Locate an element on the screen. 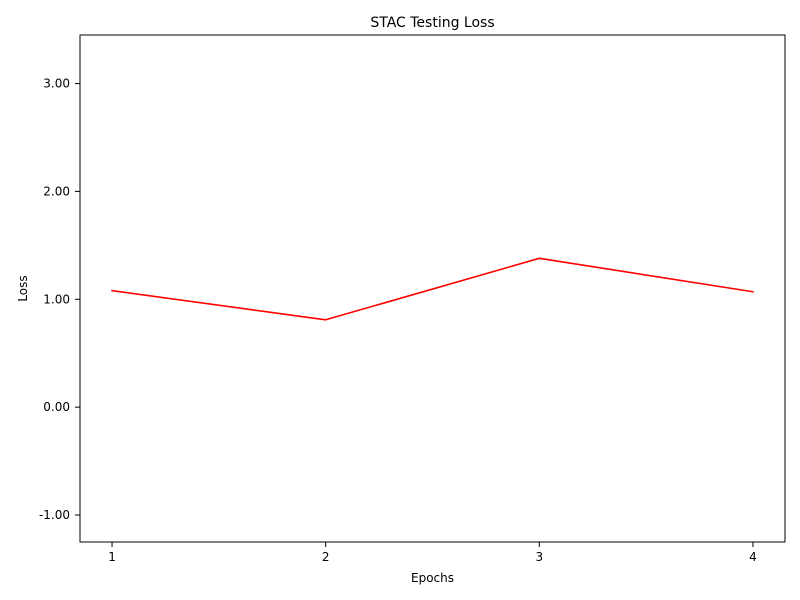 This screenshot has height=600, width=800. y-tick-label: -1.00 is located at coordinates (54, 515).